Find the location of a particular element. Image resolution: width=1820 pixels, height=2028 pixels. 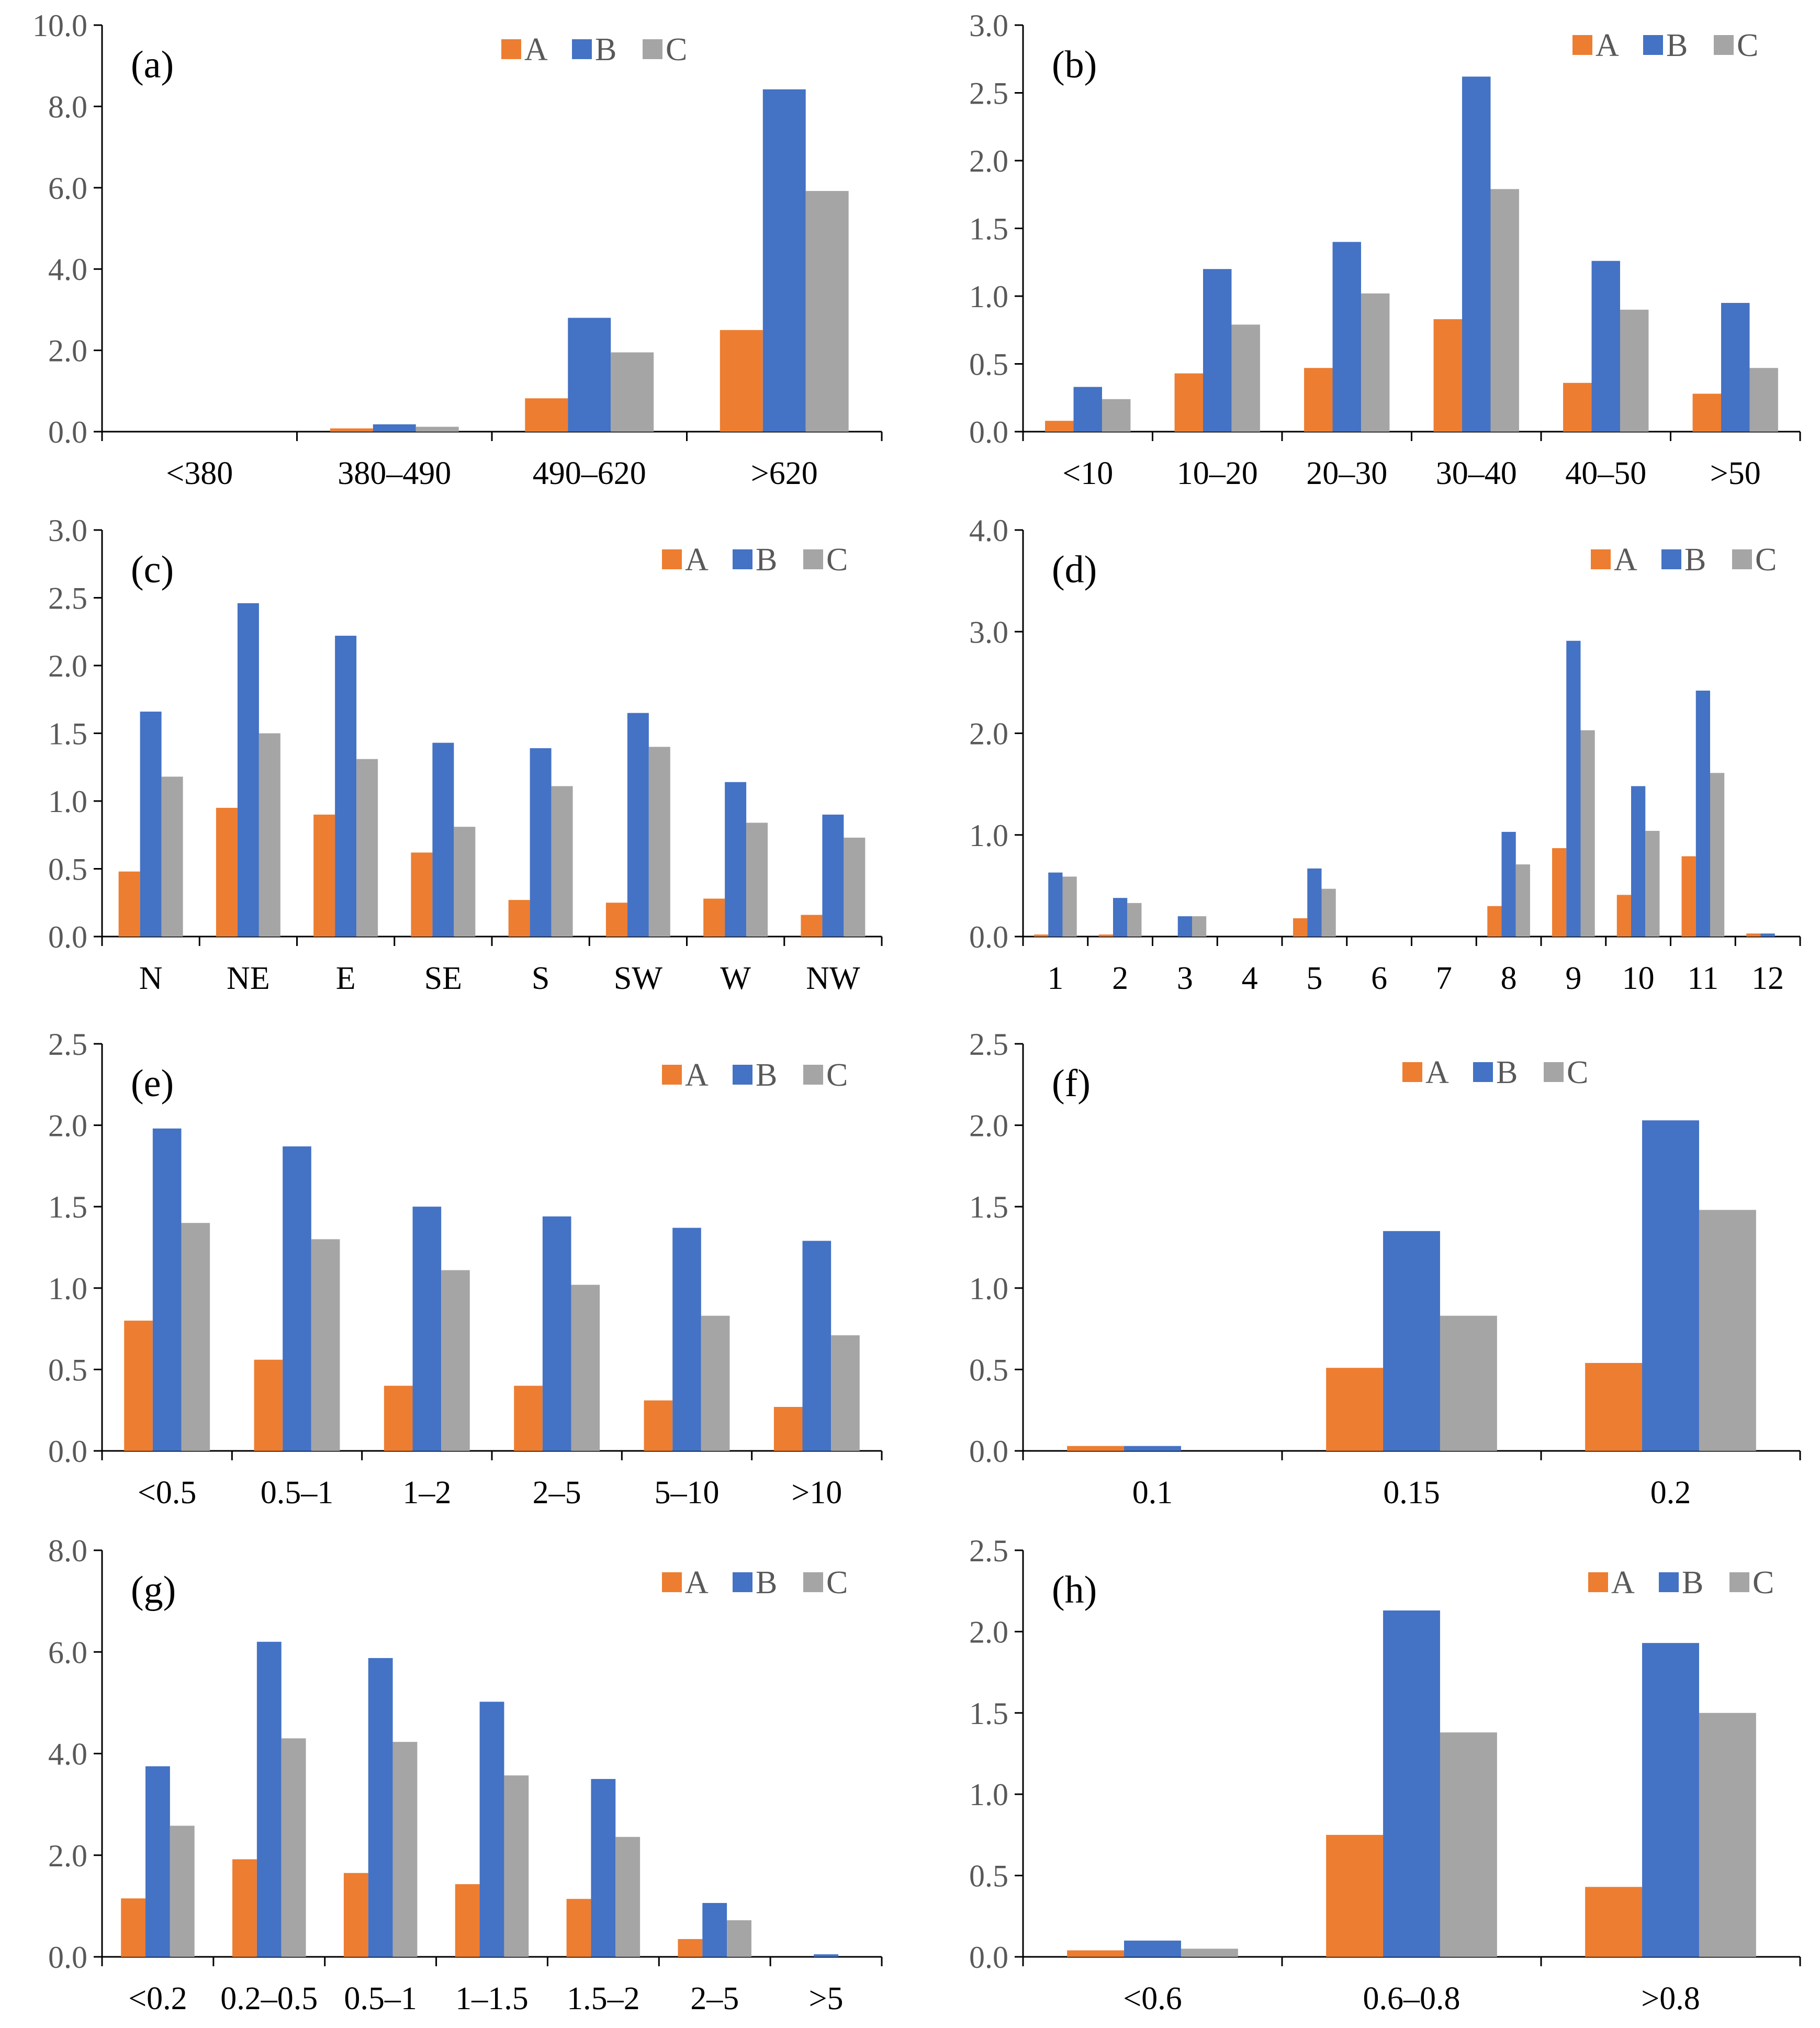

bar-B-S is located at coordinates (541, 843).